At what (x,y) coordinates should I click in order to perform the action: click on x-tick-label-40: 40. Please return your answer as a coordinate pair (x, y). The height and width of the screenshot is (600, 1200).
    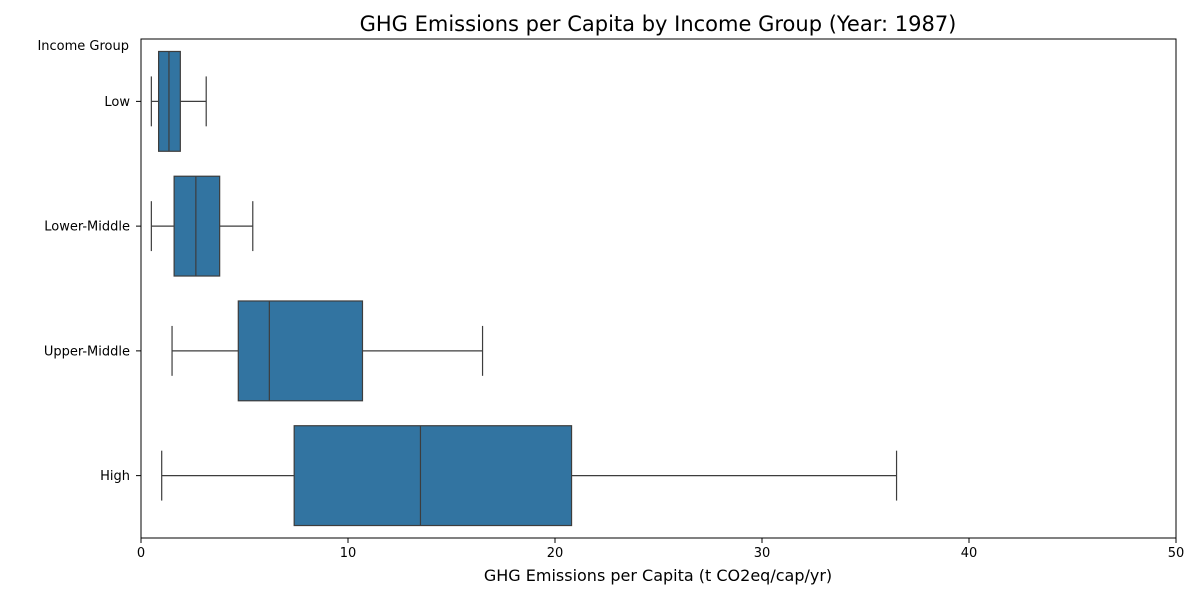
    Looking at the image, I should click on (969, 553).